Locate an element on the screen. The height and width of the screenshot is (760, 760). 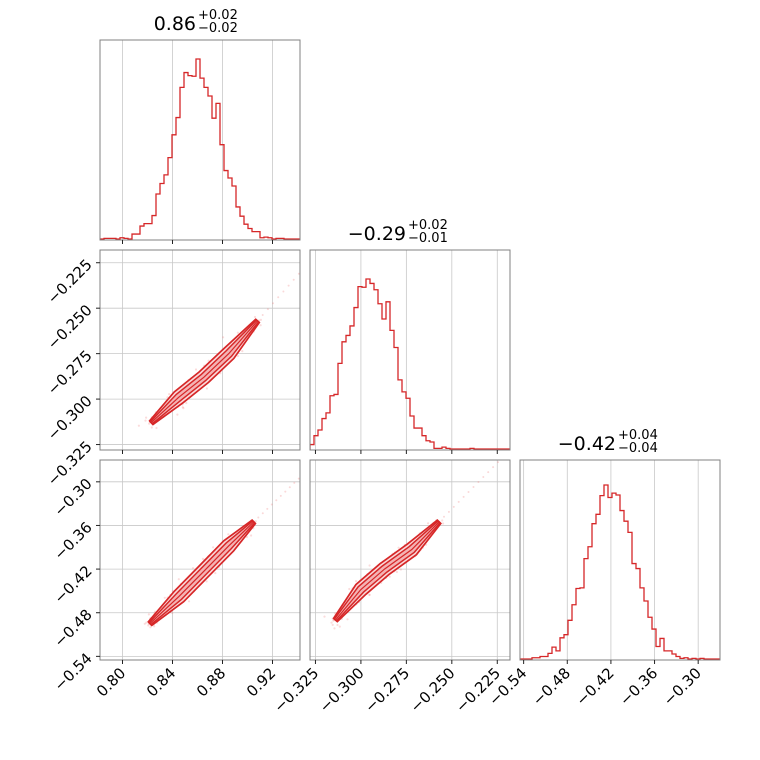
x-tick-label: 0.84 is located at coordinates (161, 682).